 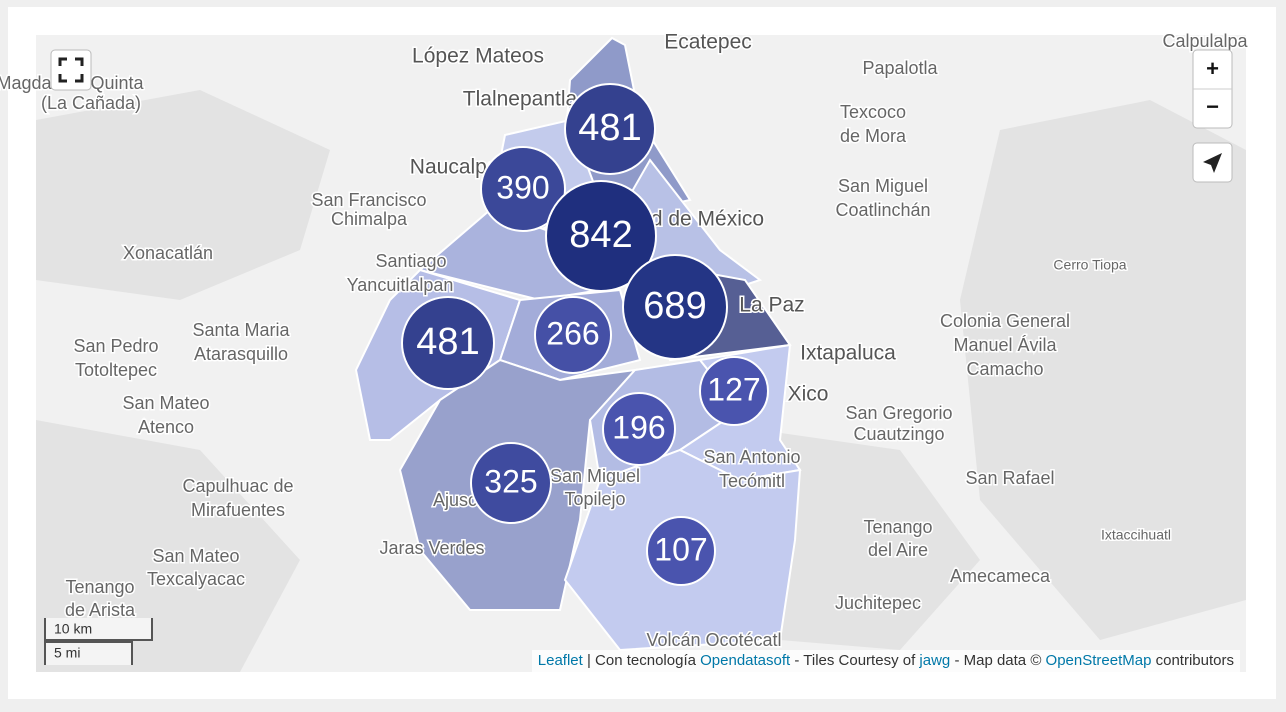 What do you see at coordinates (91, 103) in the screenshot?
I see `place-label: (La Cañada)` at bounding box center [91, 103].